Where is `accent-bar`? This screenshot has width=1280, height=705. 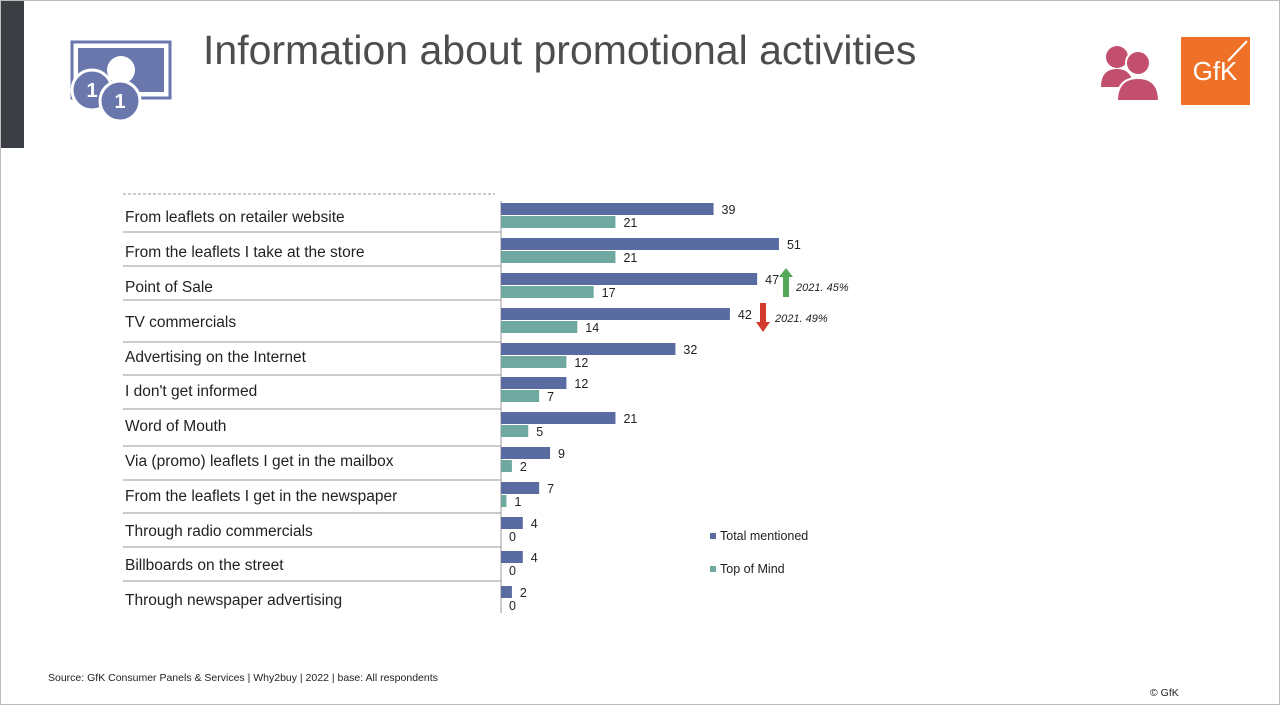 accent-bar is located at coordinates (12, 74).